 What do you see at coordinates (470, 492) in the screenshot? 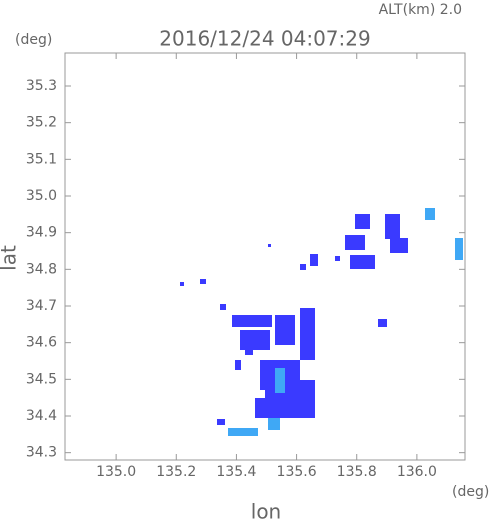
I see `x-unit: (deg)` at bounding box center [470, 492].